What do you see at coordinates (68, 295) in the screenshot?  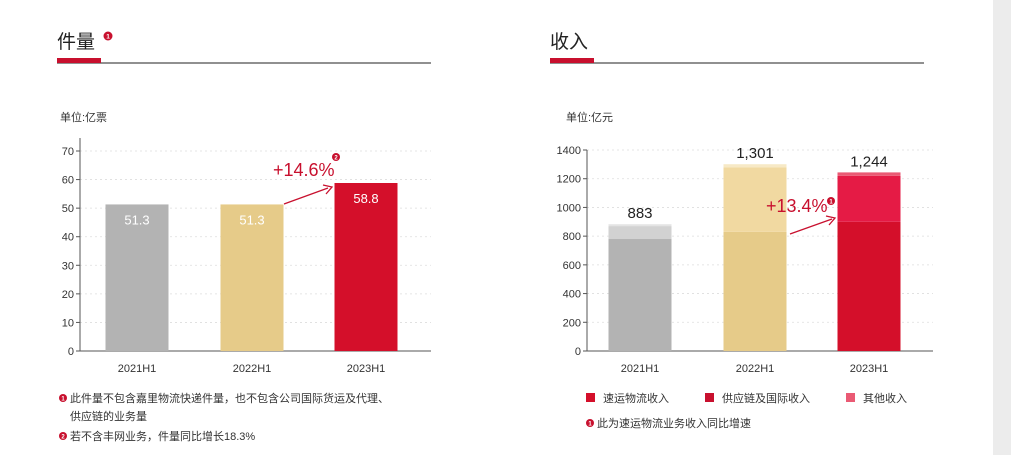 I see `volume-y-tick-label: 20` at bounding box center [68, 295].